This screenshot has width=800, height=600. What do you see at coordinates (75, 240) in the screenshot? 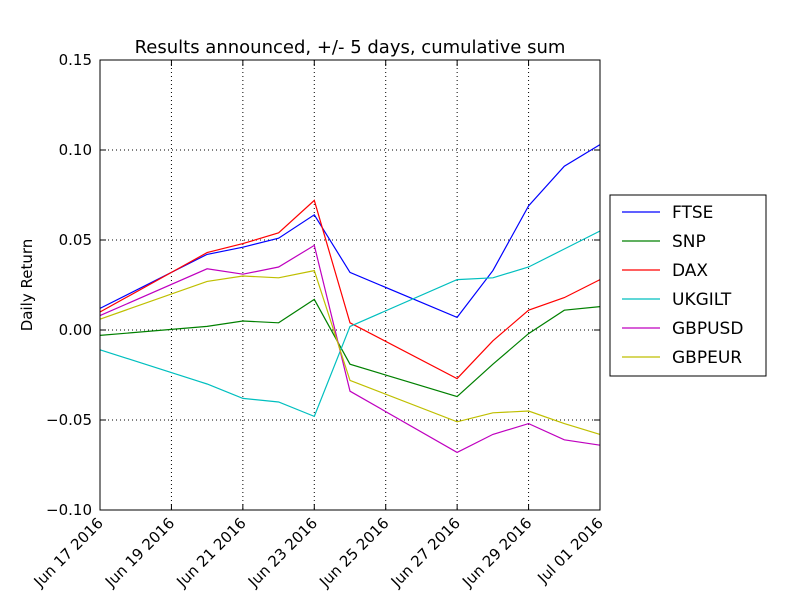
I see `y-tick-label: 0.05` at bounding box center [75, 240].